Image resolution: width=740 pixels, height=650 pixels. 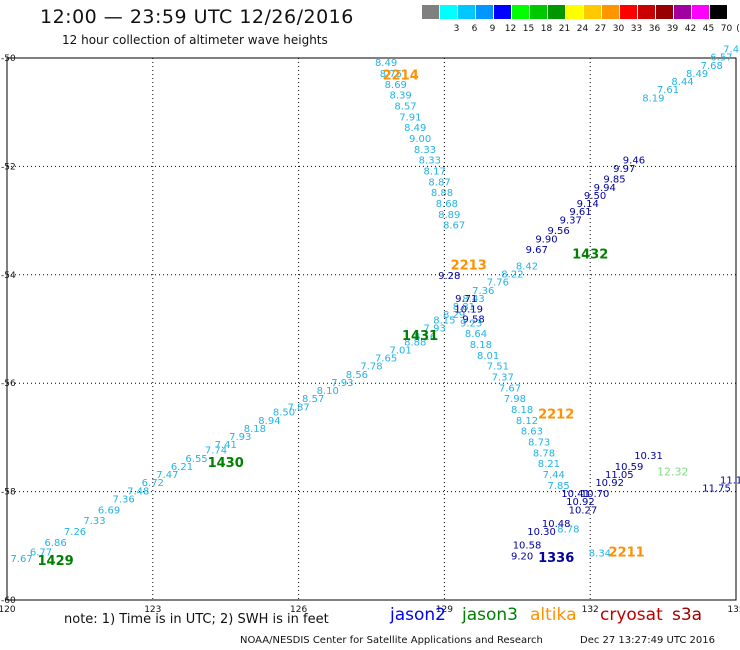 I want to click on lat-tick-label: -52, so click(x=8, y=167).